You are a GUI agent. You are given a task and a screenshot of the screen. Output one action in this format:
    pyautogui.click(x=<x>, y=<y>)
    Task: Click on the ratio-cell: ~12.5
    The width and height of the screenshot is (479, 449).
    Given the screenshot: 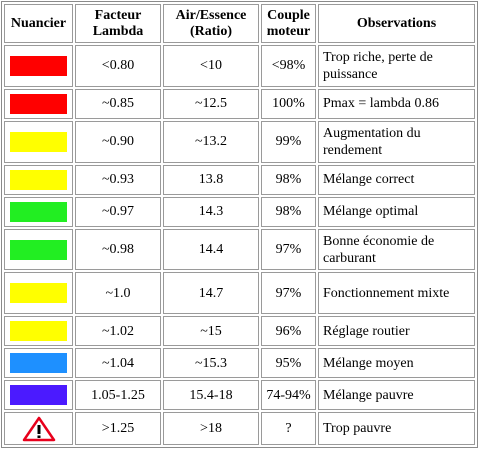 What is the action you would take?
    pyautogui.click(x=211, y=103)
    